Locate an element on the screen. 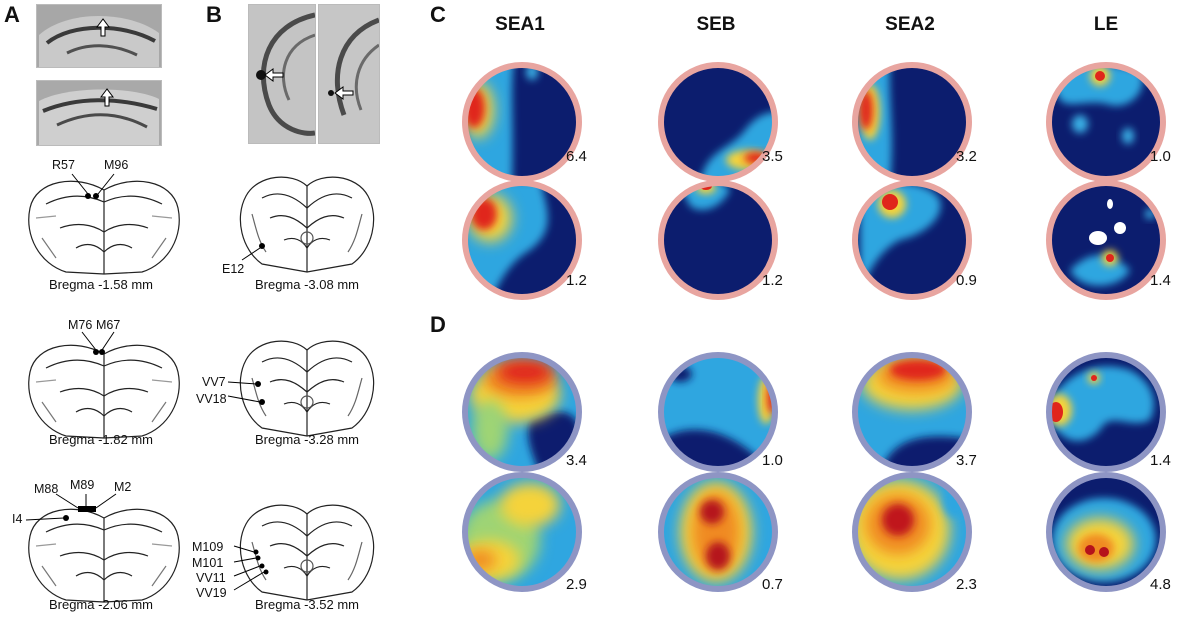  brain-atlas-a1 is located at coordinates (106, 223).